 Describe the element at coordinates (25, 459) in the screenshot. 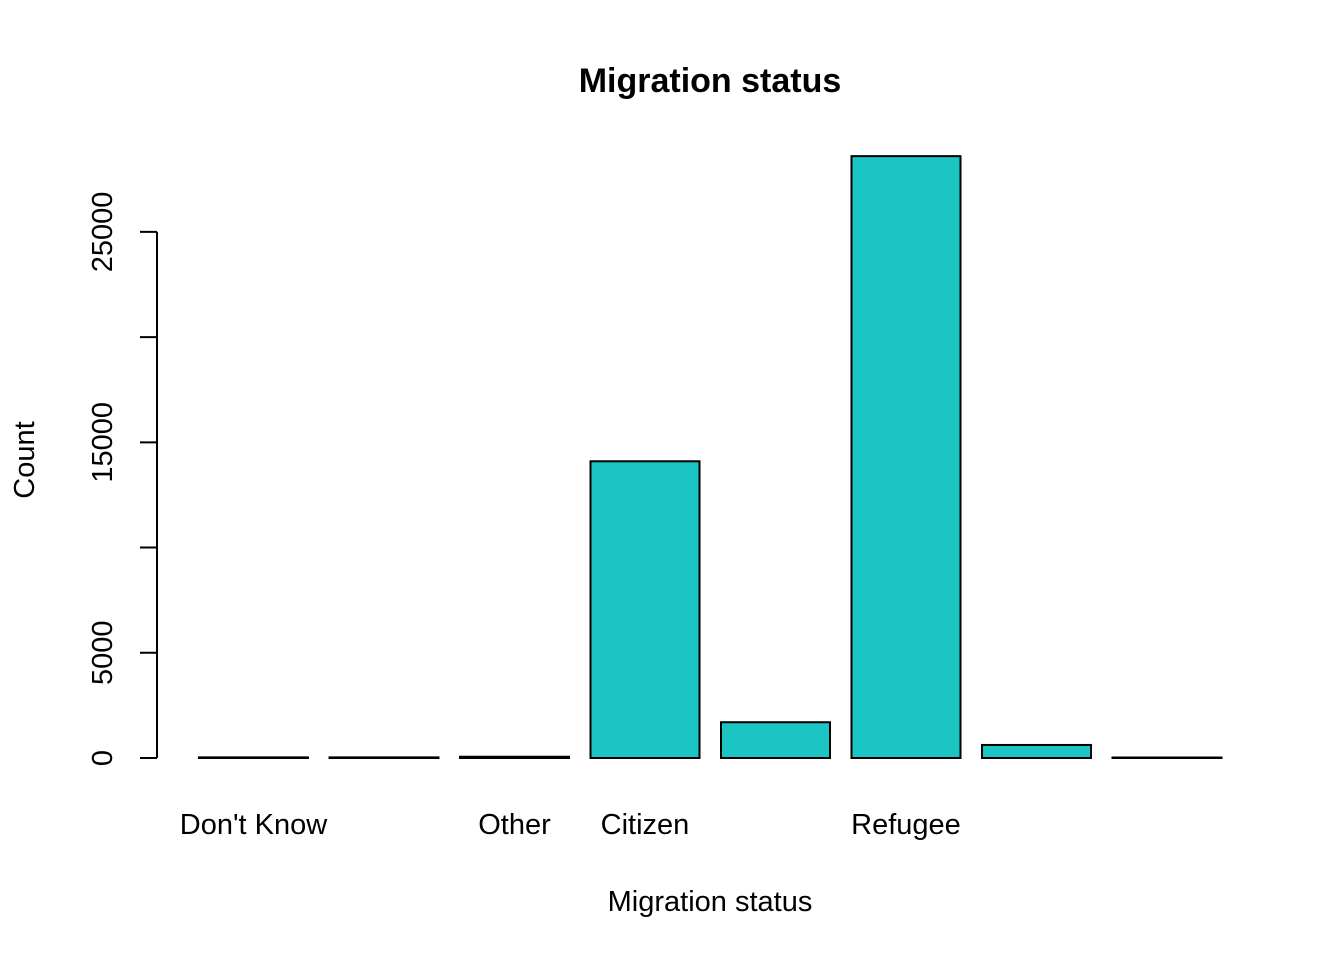

I see `y-axis-label: Count` at that location.